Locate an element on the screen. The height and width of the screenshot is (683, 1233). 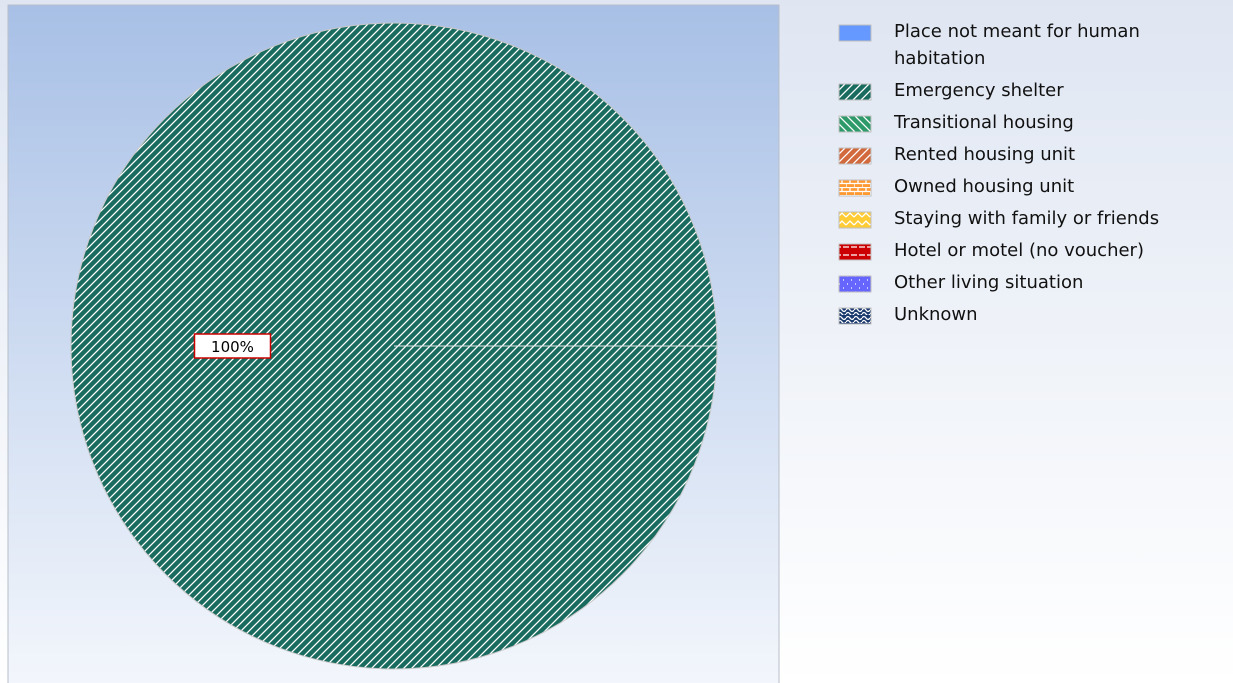
legend-label: Emergency shelter is located at coordinates (979, 90).